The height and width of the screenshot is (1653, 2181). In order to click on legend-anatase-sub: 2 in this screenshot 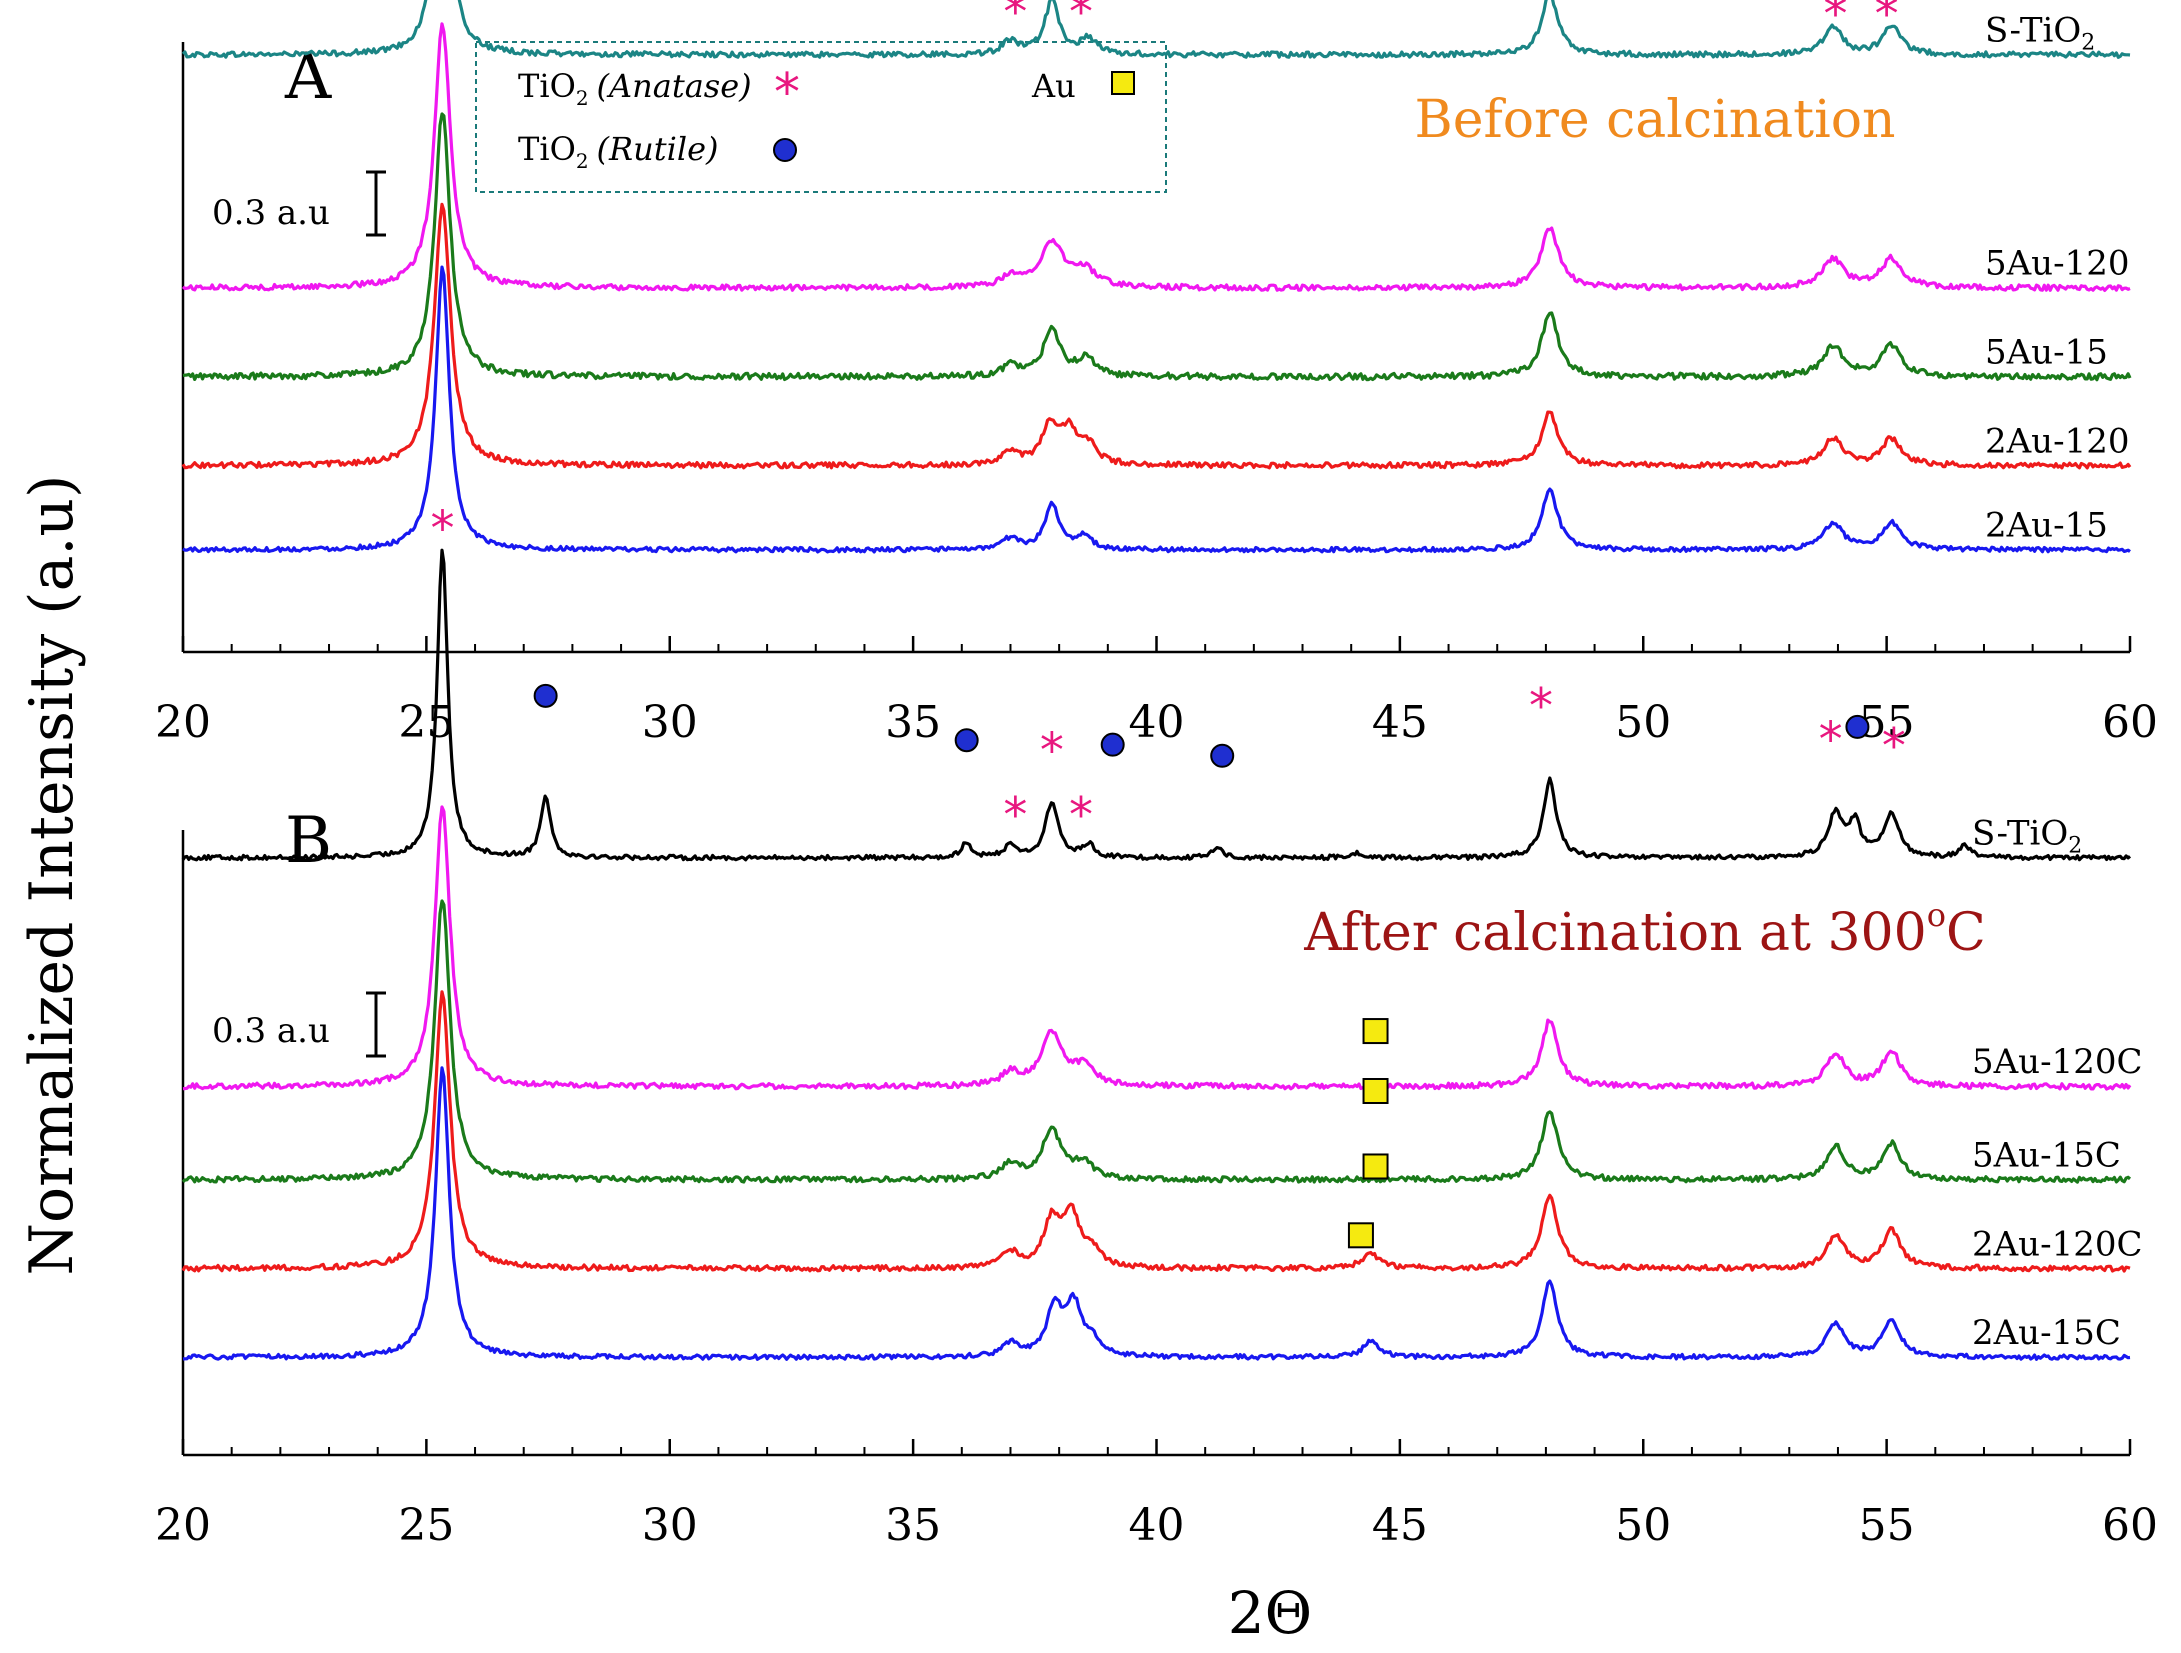, I will do `click(582, 98)`.